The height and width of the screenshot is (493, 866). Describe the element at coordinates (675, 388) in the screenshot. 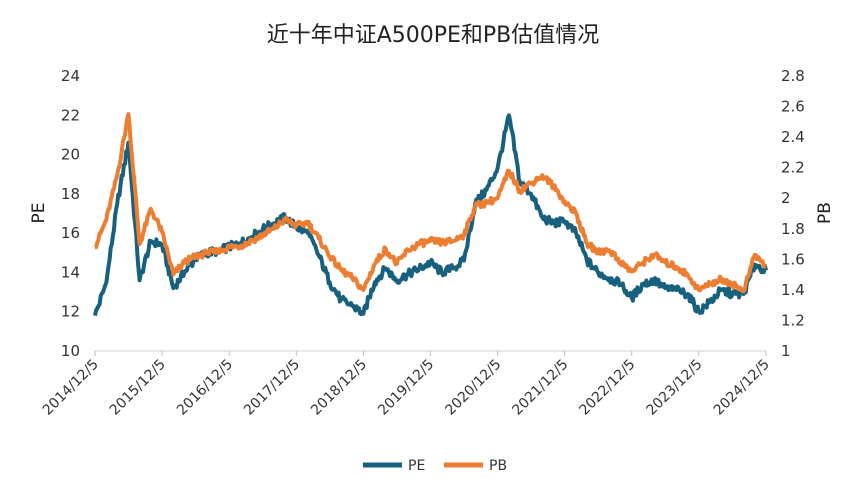

I see `x-tick-label: 2023/12/5` at that location.